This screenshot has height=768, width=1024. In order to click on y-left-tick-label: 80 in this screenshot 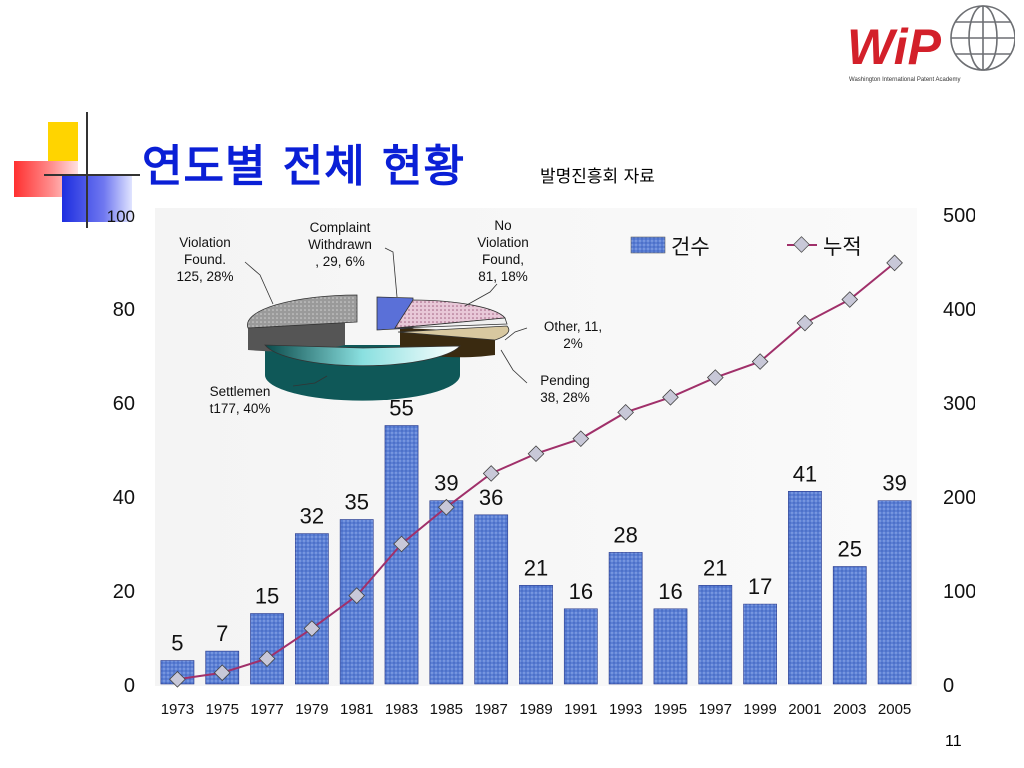, I will do `click(124, 310)`.